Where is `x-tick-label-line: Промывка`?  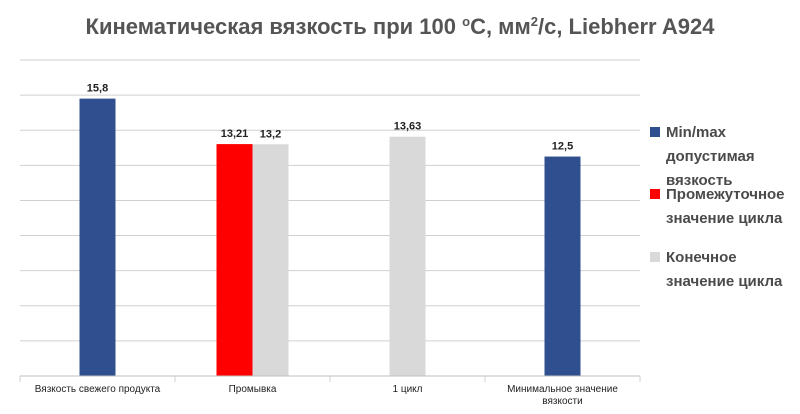
x-tick-label-line: Промывка is located at coordinates (253, 389).